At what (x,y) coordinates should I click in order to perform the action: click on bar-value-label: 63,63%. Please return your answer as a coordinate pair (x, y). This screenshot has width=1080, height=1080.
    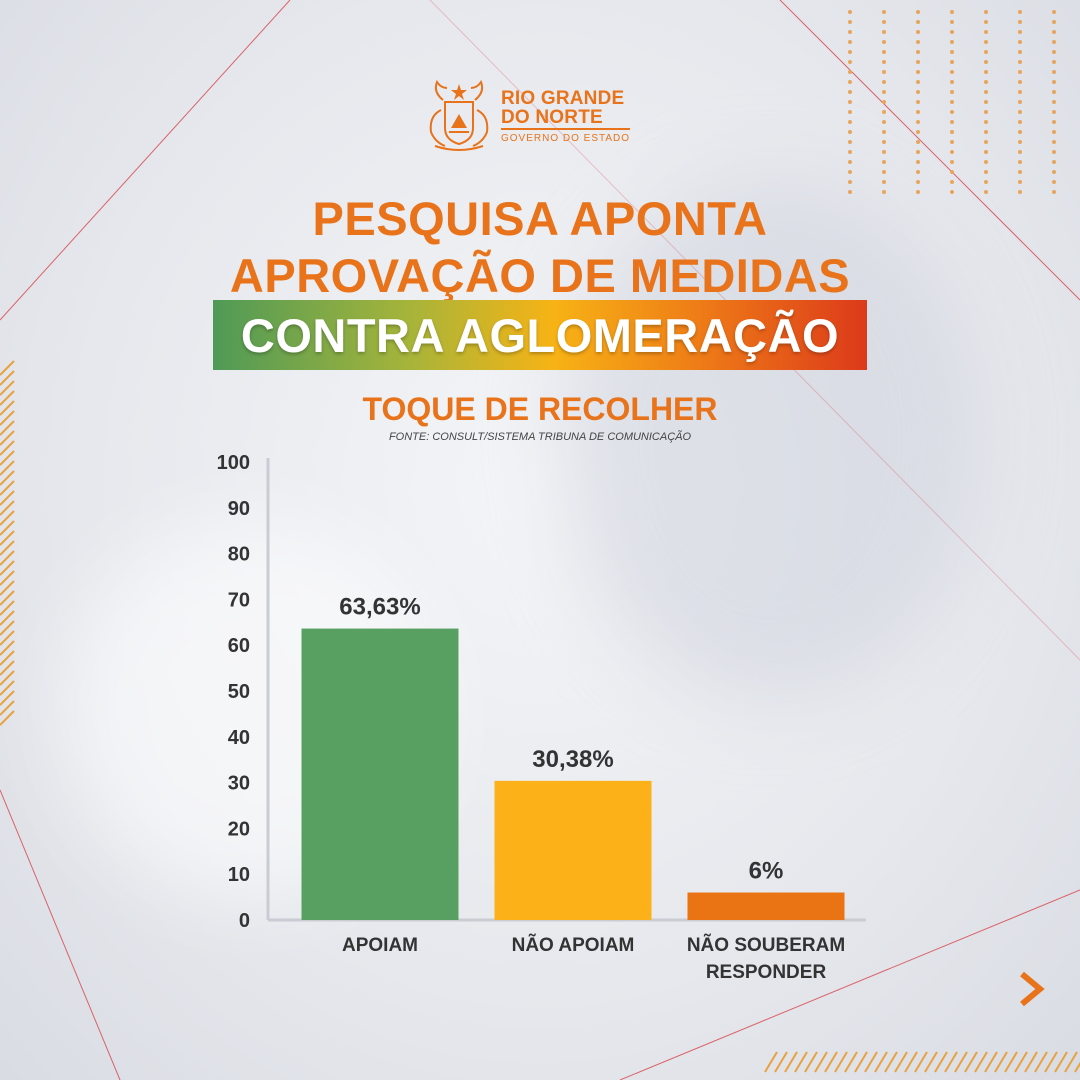
    Looking at the image, I should click on (379, 607).